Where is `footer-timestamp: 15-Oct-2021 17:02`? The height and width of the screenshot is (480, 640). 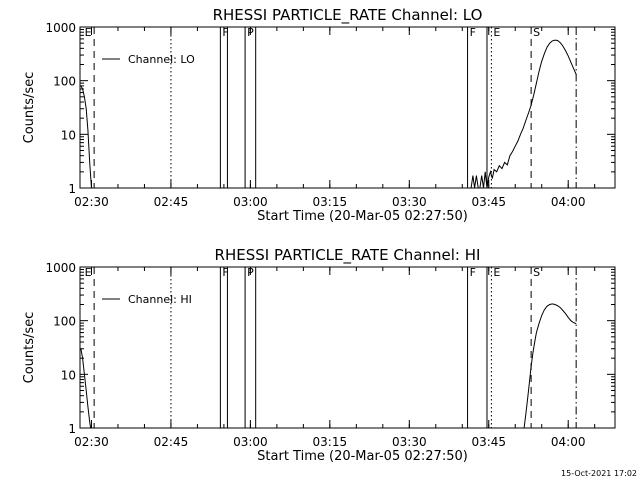
footer-timestamp: 15-Oct-2021 17:02 is located at coordinates (599, 473).